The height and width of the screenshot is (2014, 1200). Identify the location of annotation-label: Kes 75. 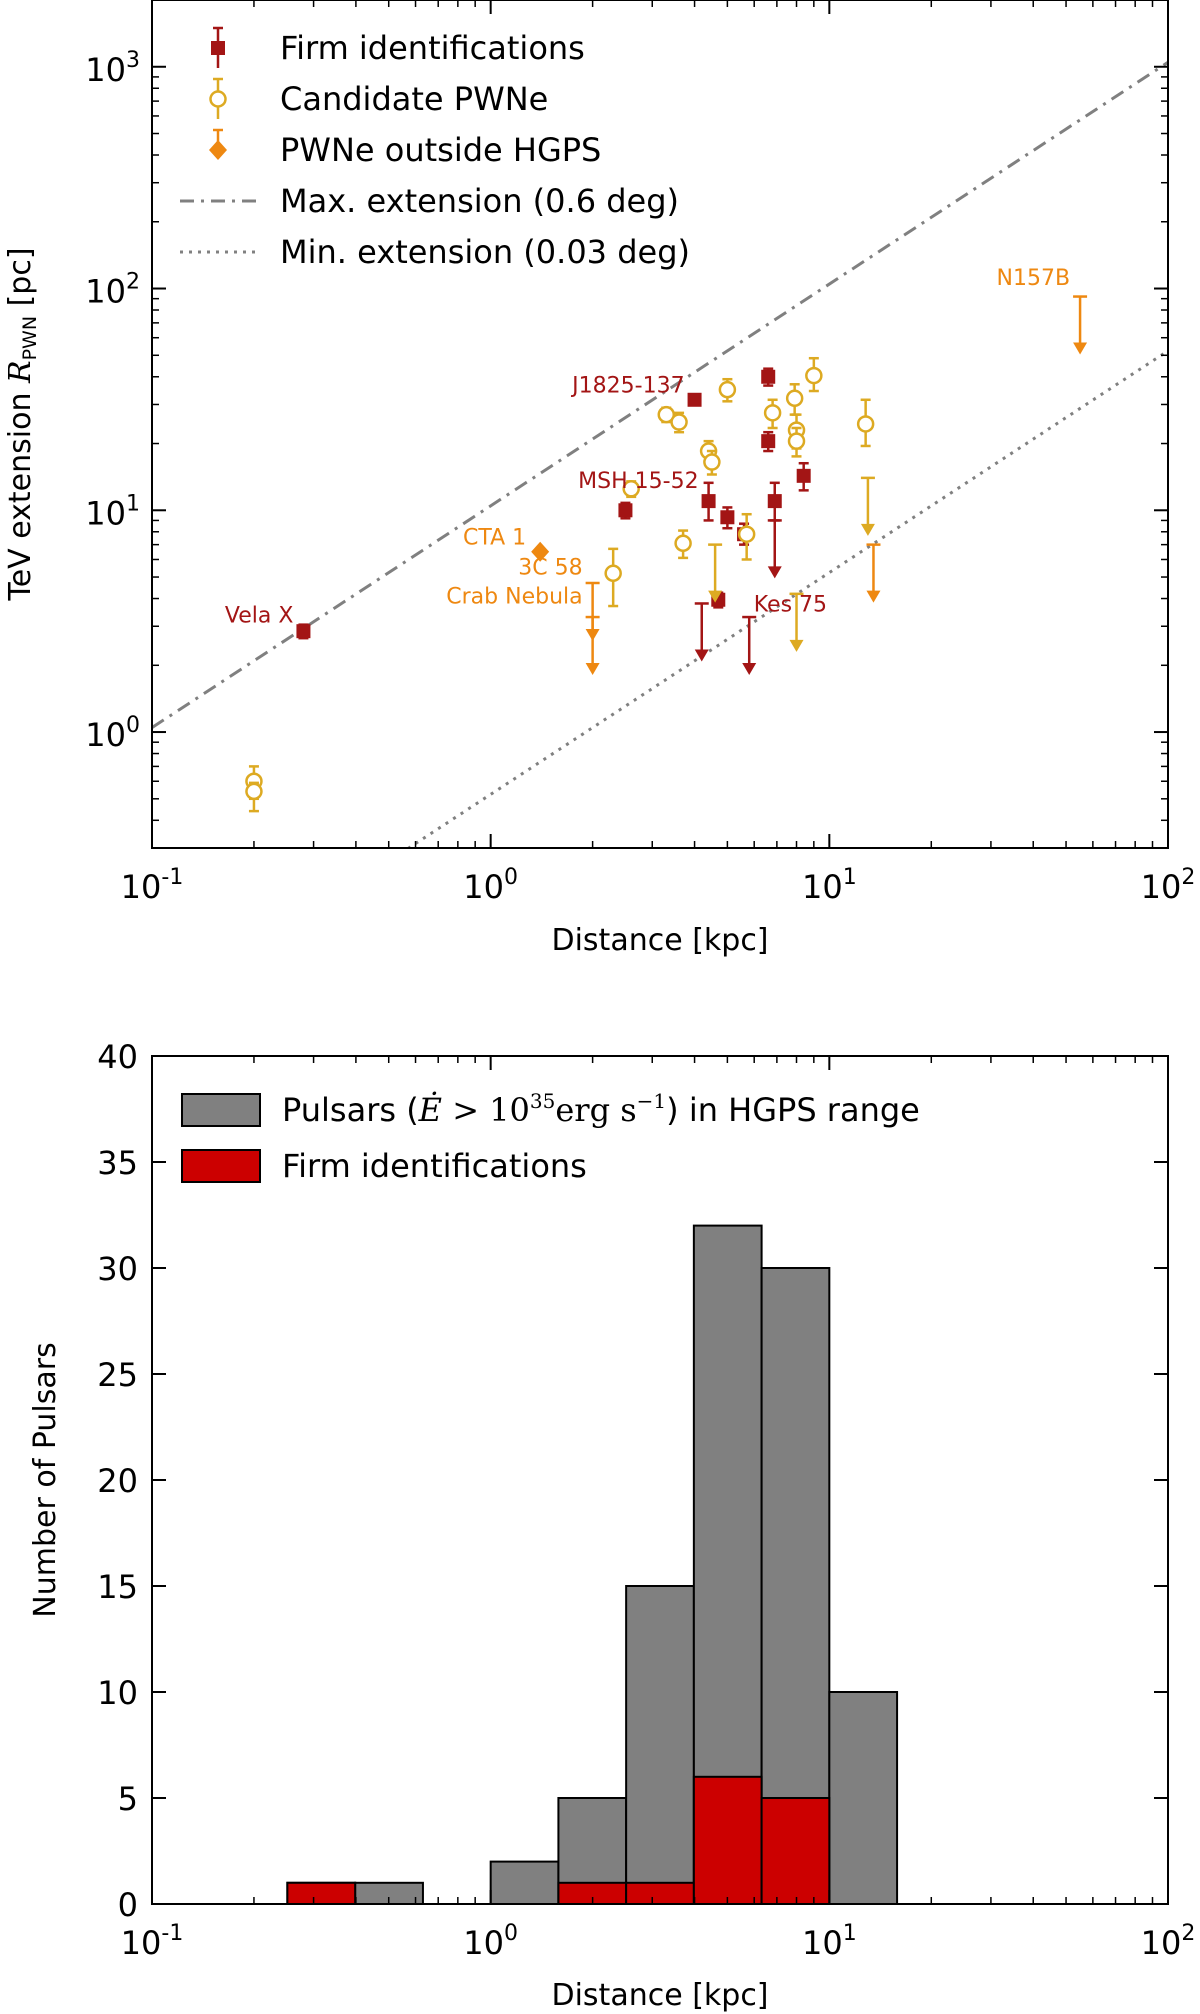
(790, 604).